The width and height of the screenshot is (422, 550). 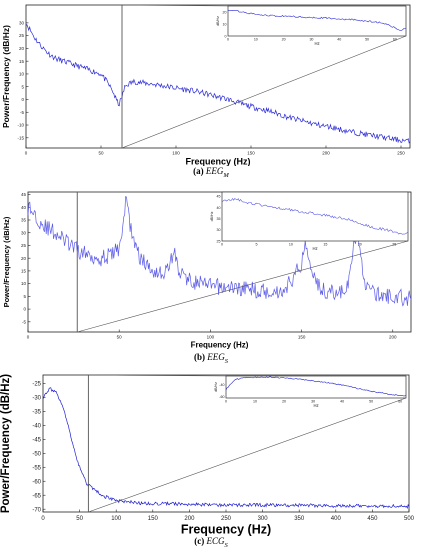 I want to click on chart-a-y-tick-label: 15, so click(x=22, y=61).